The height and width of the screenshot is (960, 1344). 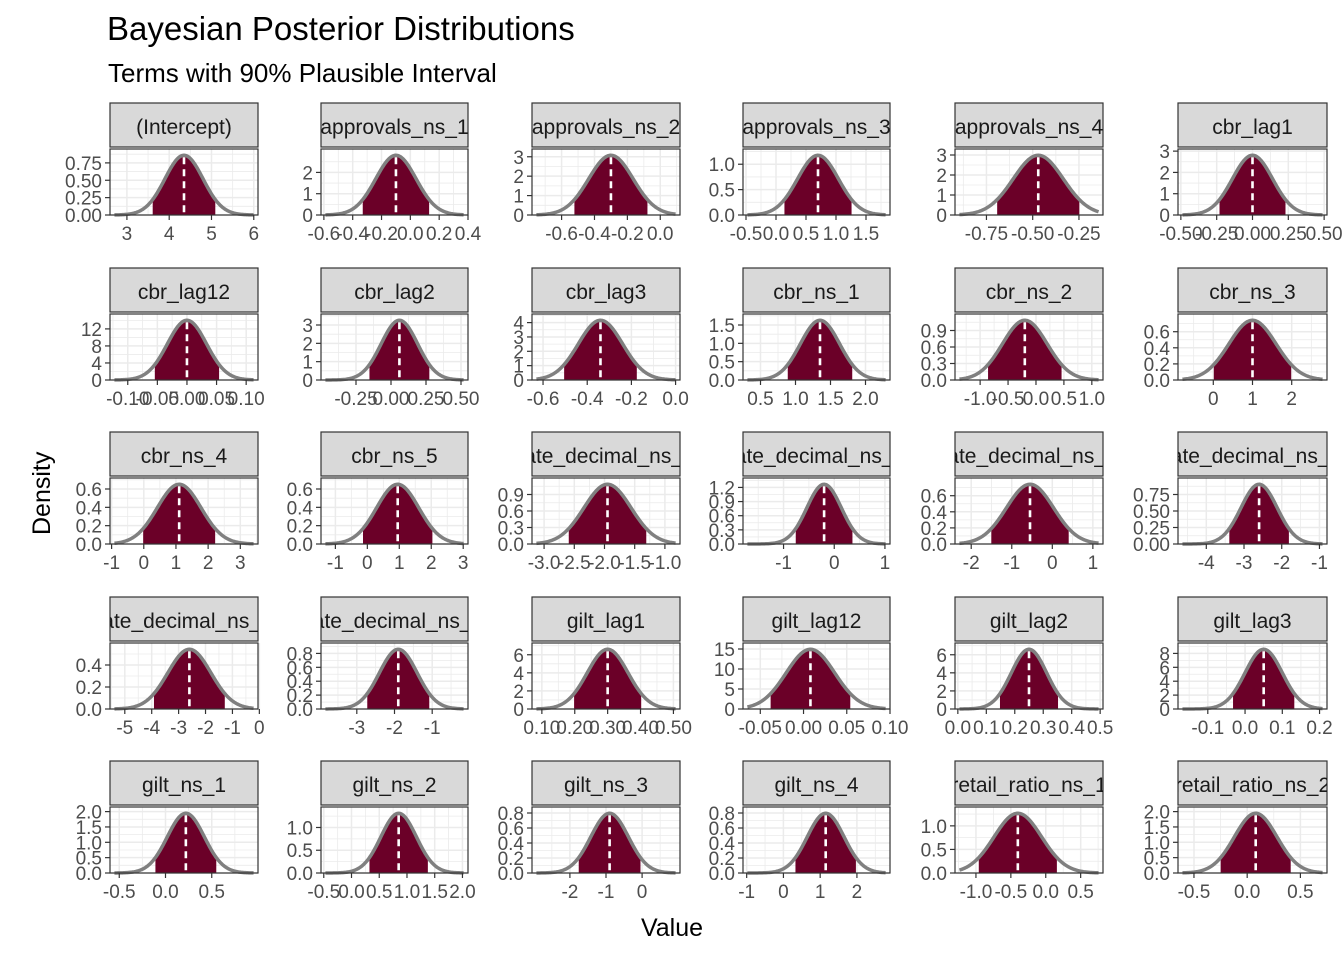 What do you see at coordinates (589, 831) in the screenshot?
I see `facet-panel: gilt_ns_3 -2 -1 0 0.00.20.40.60.8` at bounding box center [589, 831].